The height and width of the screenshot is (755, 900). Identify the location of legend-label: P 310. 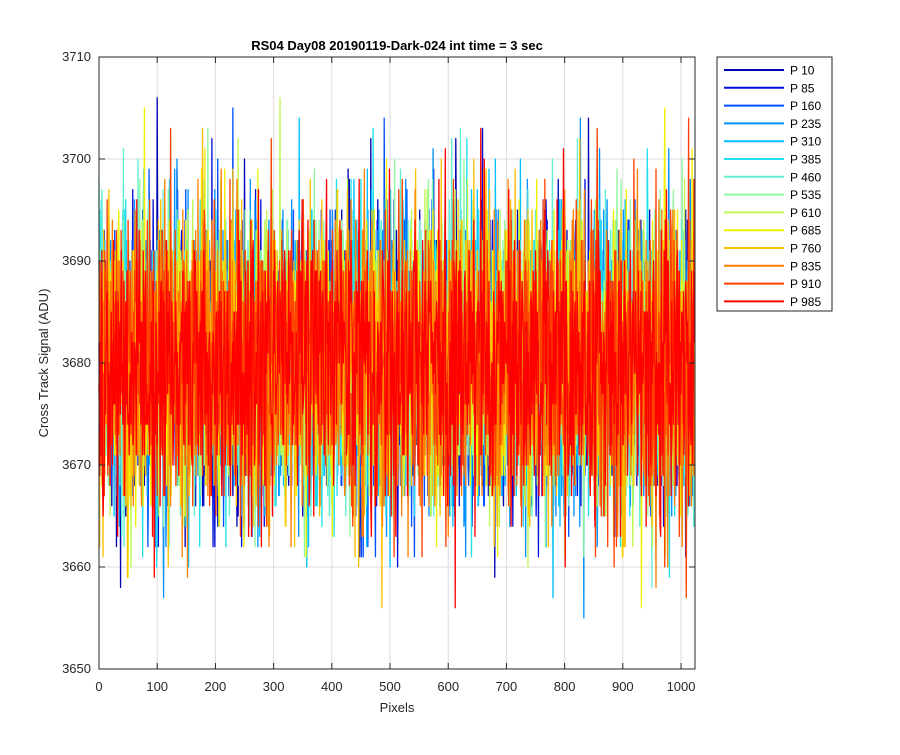
(805, 142).